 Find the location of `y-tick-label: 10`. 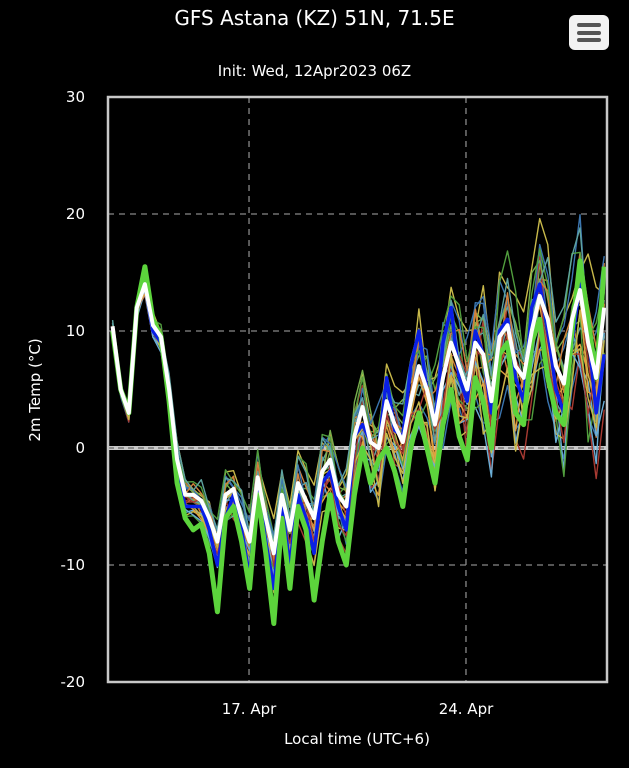

y-tick-label: 10 is located at coordinates (75, 331).